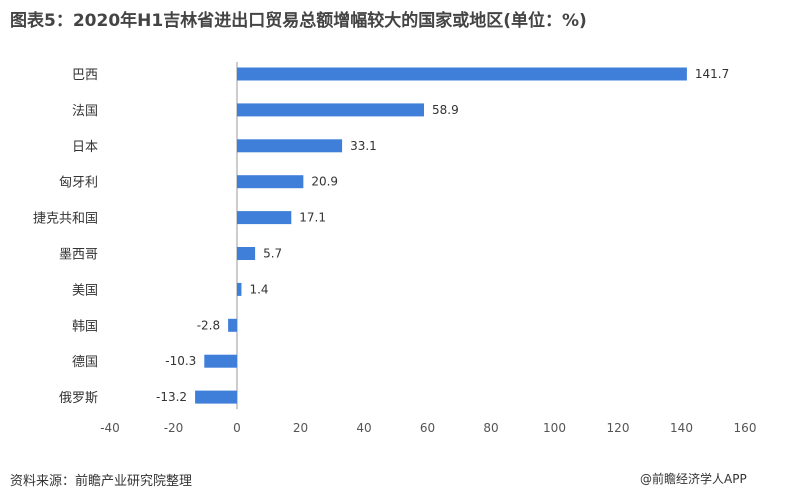  I want to click on value-label-3: 20.9, so click(324, 182).